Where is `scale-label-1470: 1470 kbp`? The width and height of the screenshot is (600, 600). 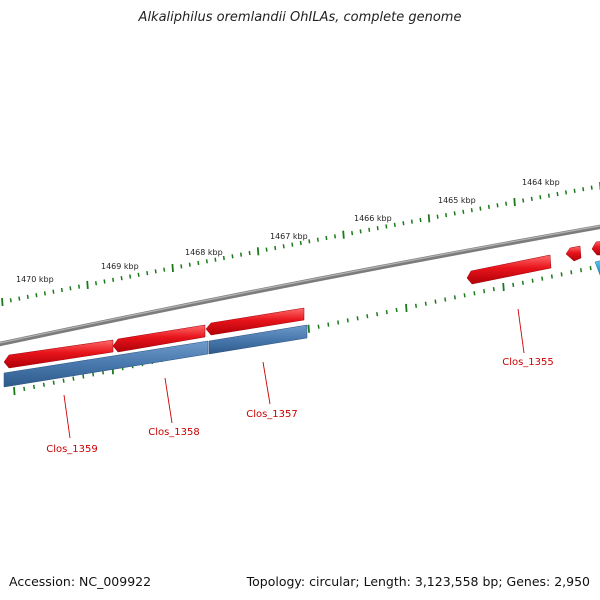 scale-label-1470: 1470 kbp is located at coordinates (35, 279).